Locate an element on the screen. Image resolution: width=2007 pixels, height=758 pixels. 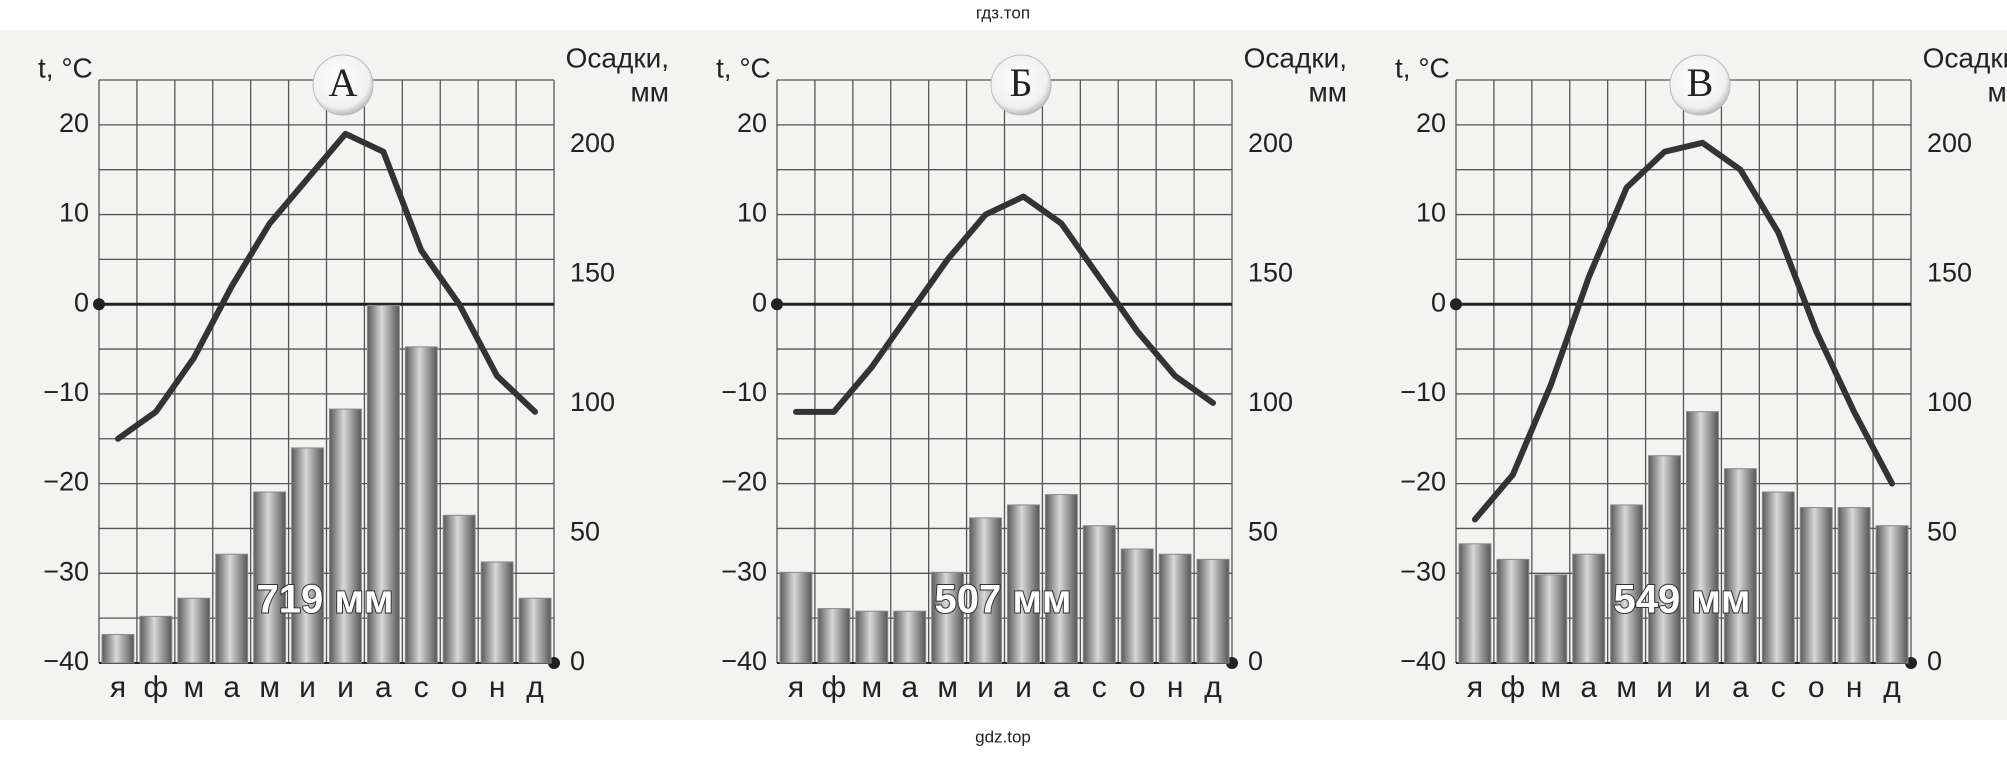
y2-tick-label: 100 is located at coordinates (1270, 402).